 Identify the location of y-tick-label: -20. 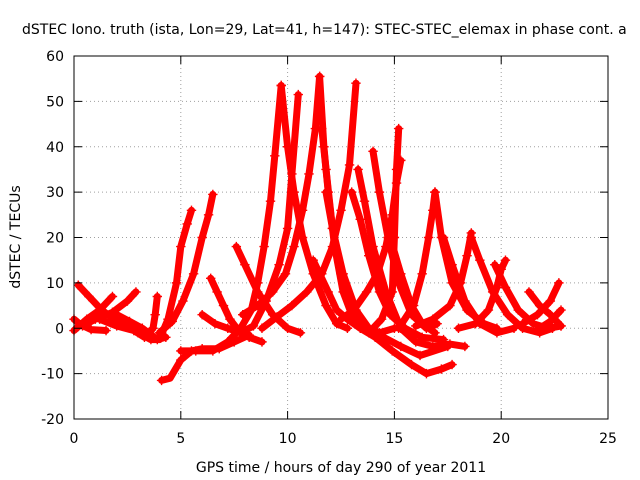
(52, 420).